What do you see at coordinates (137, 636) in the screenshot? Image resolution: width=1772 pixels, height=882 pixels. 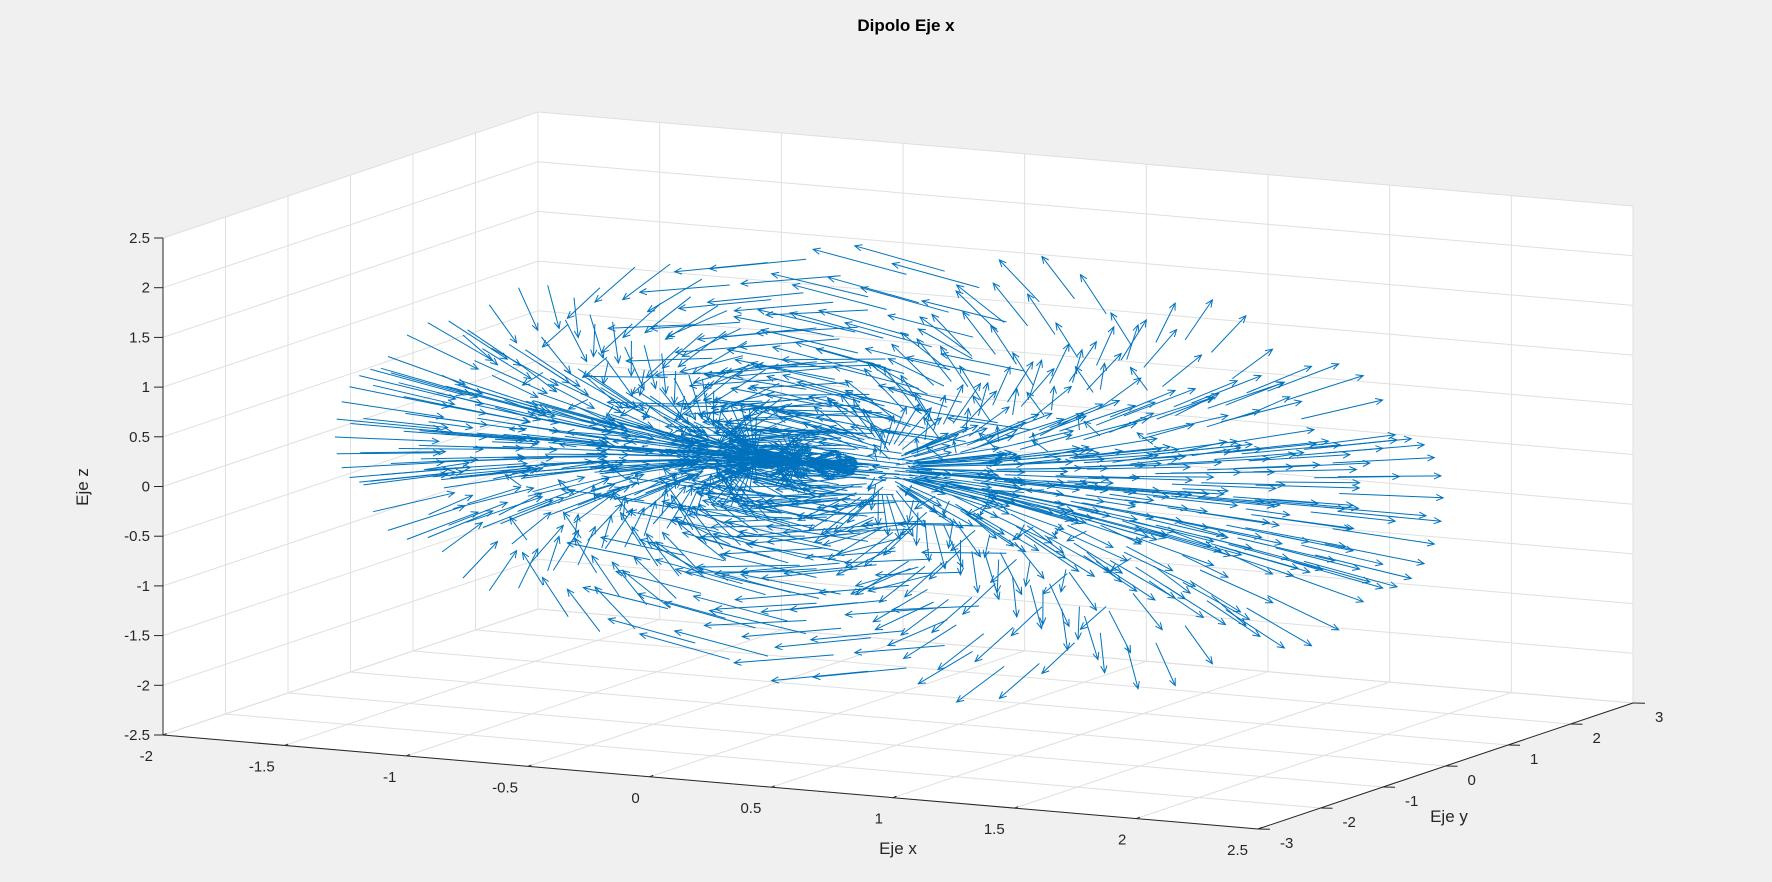 I see `z-tick-label: -1.5` at bounding box center [137, 636].